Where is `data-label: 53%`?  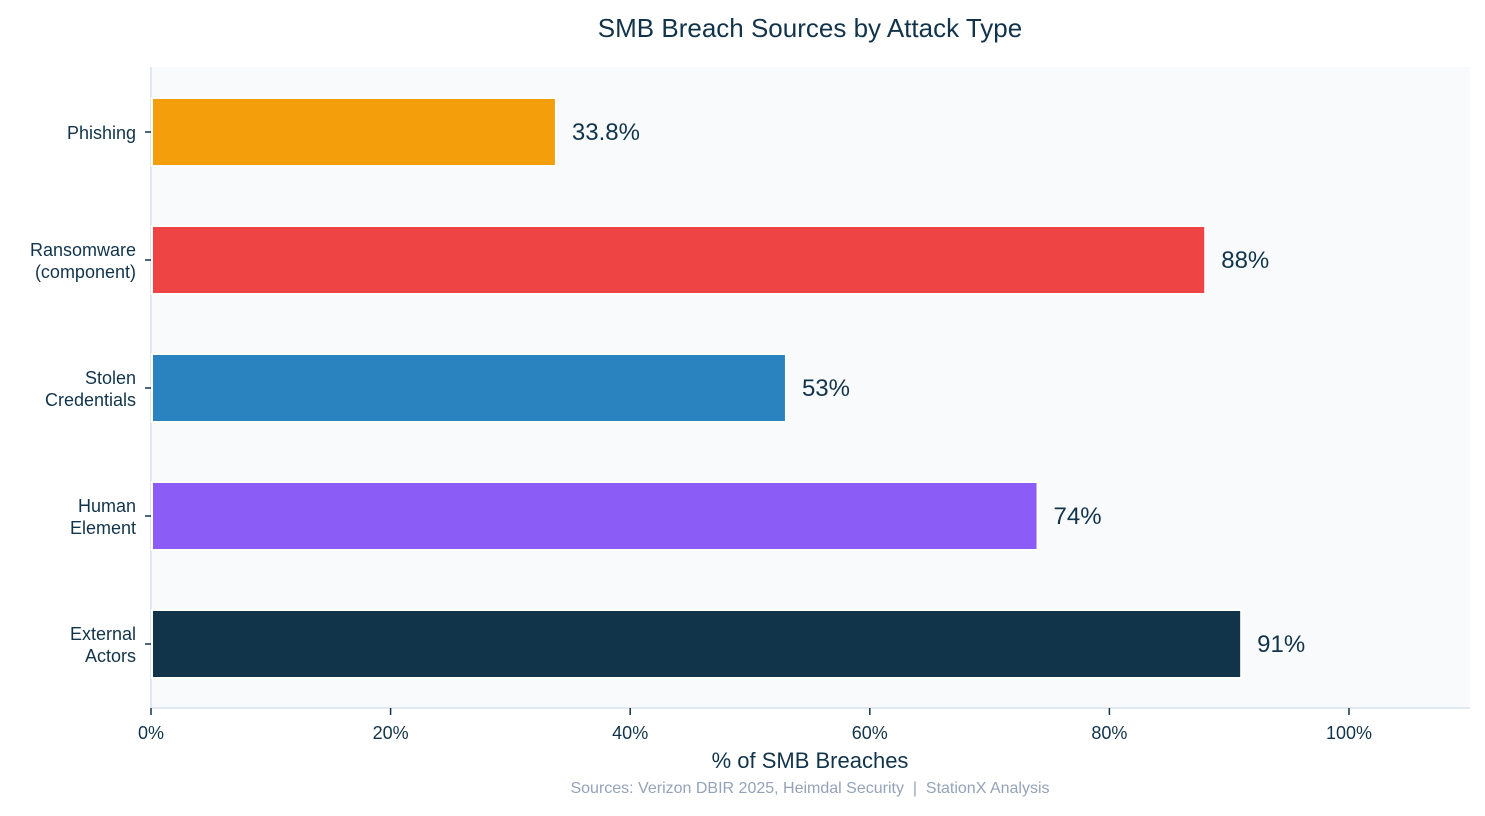 data-label: 53% is located at coordinates (826, 388).